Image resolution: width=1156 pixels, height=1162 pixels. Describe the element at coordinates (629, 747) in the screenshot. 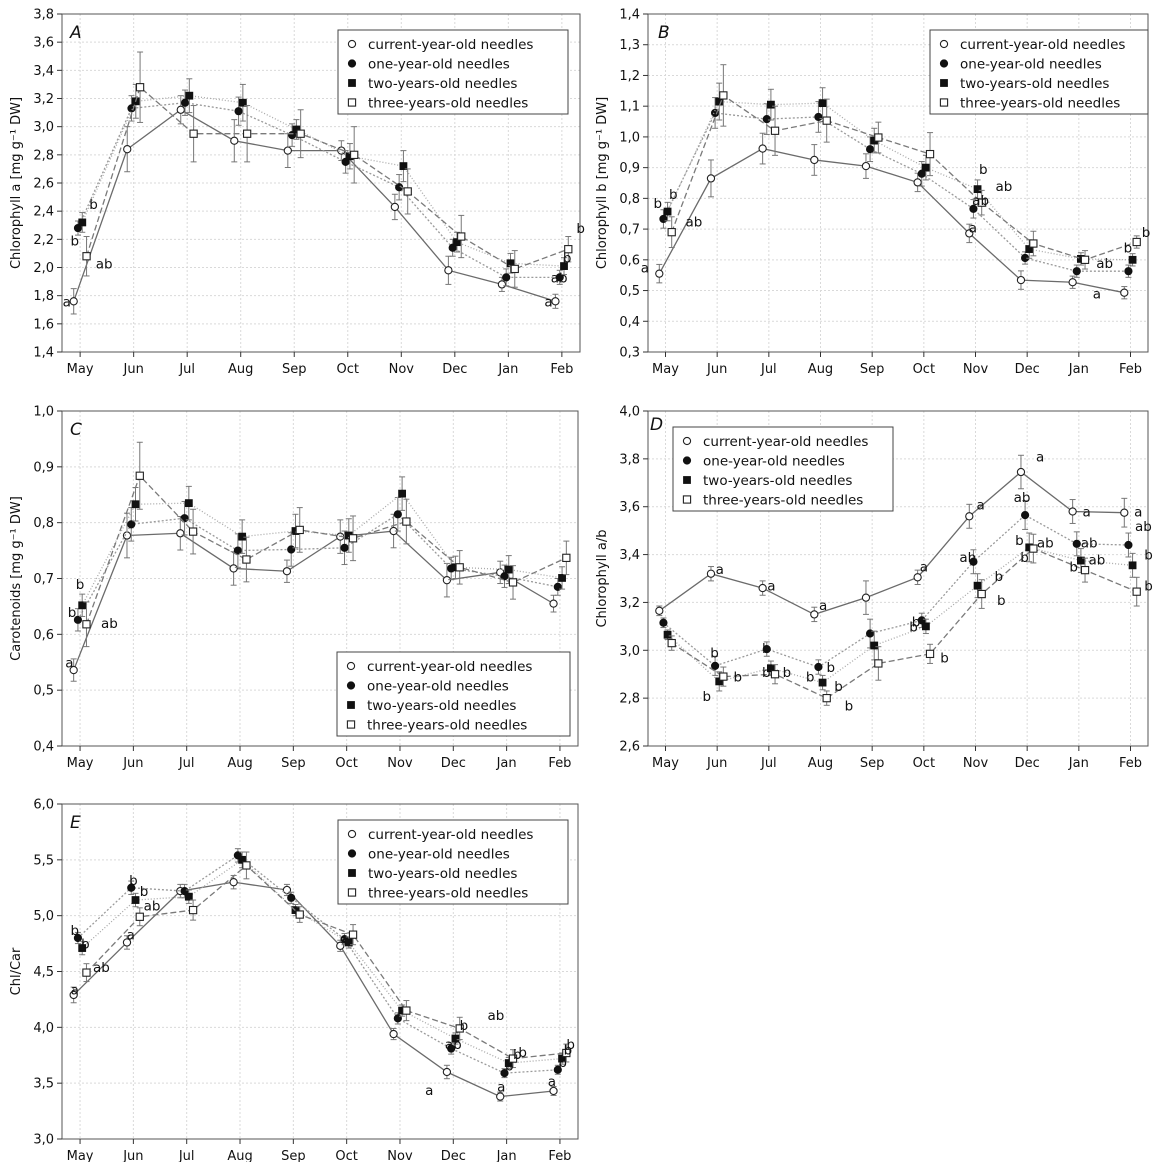

I see `y-tick-label: 2,6` at that location.